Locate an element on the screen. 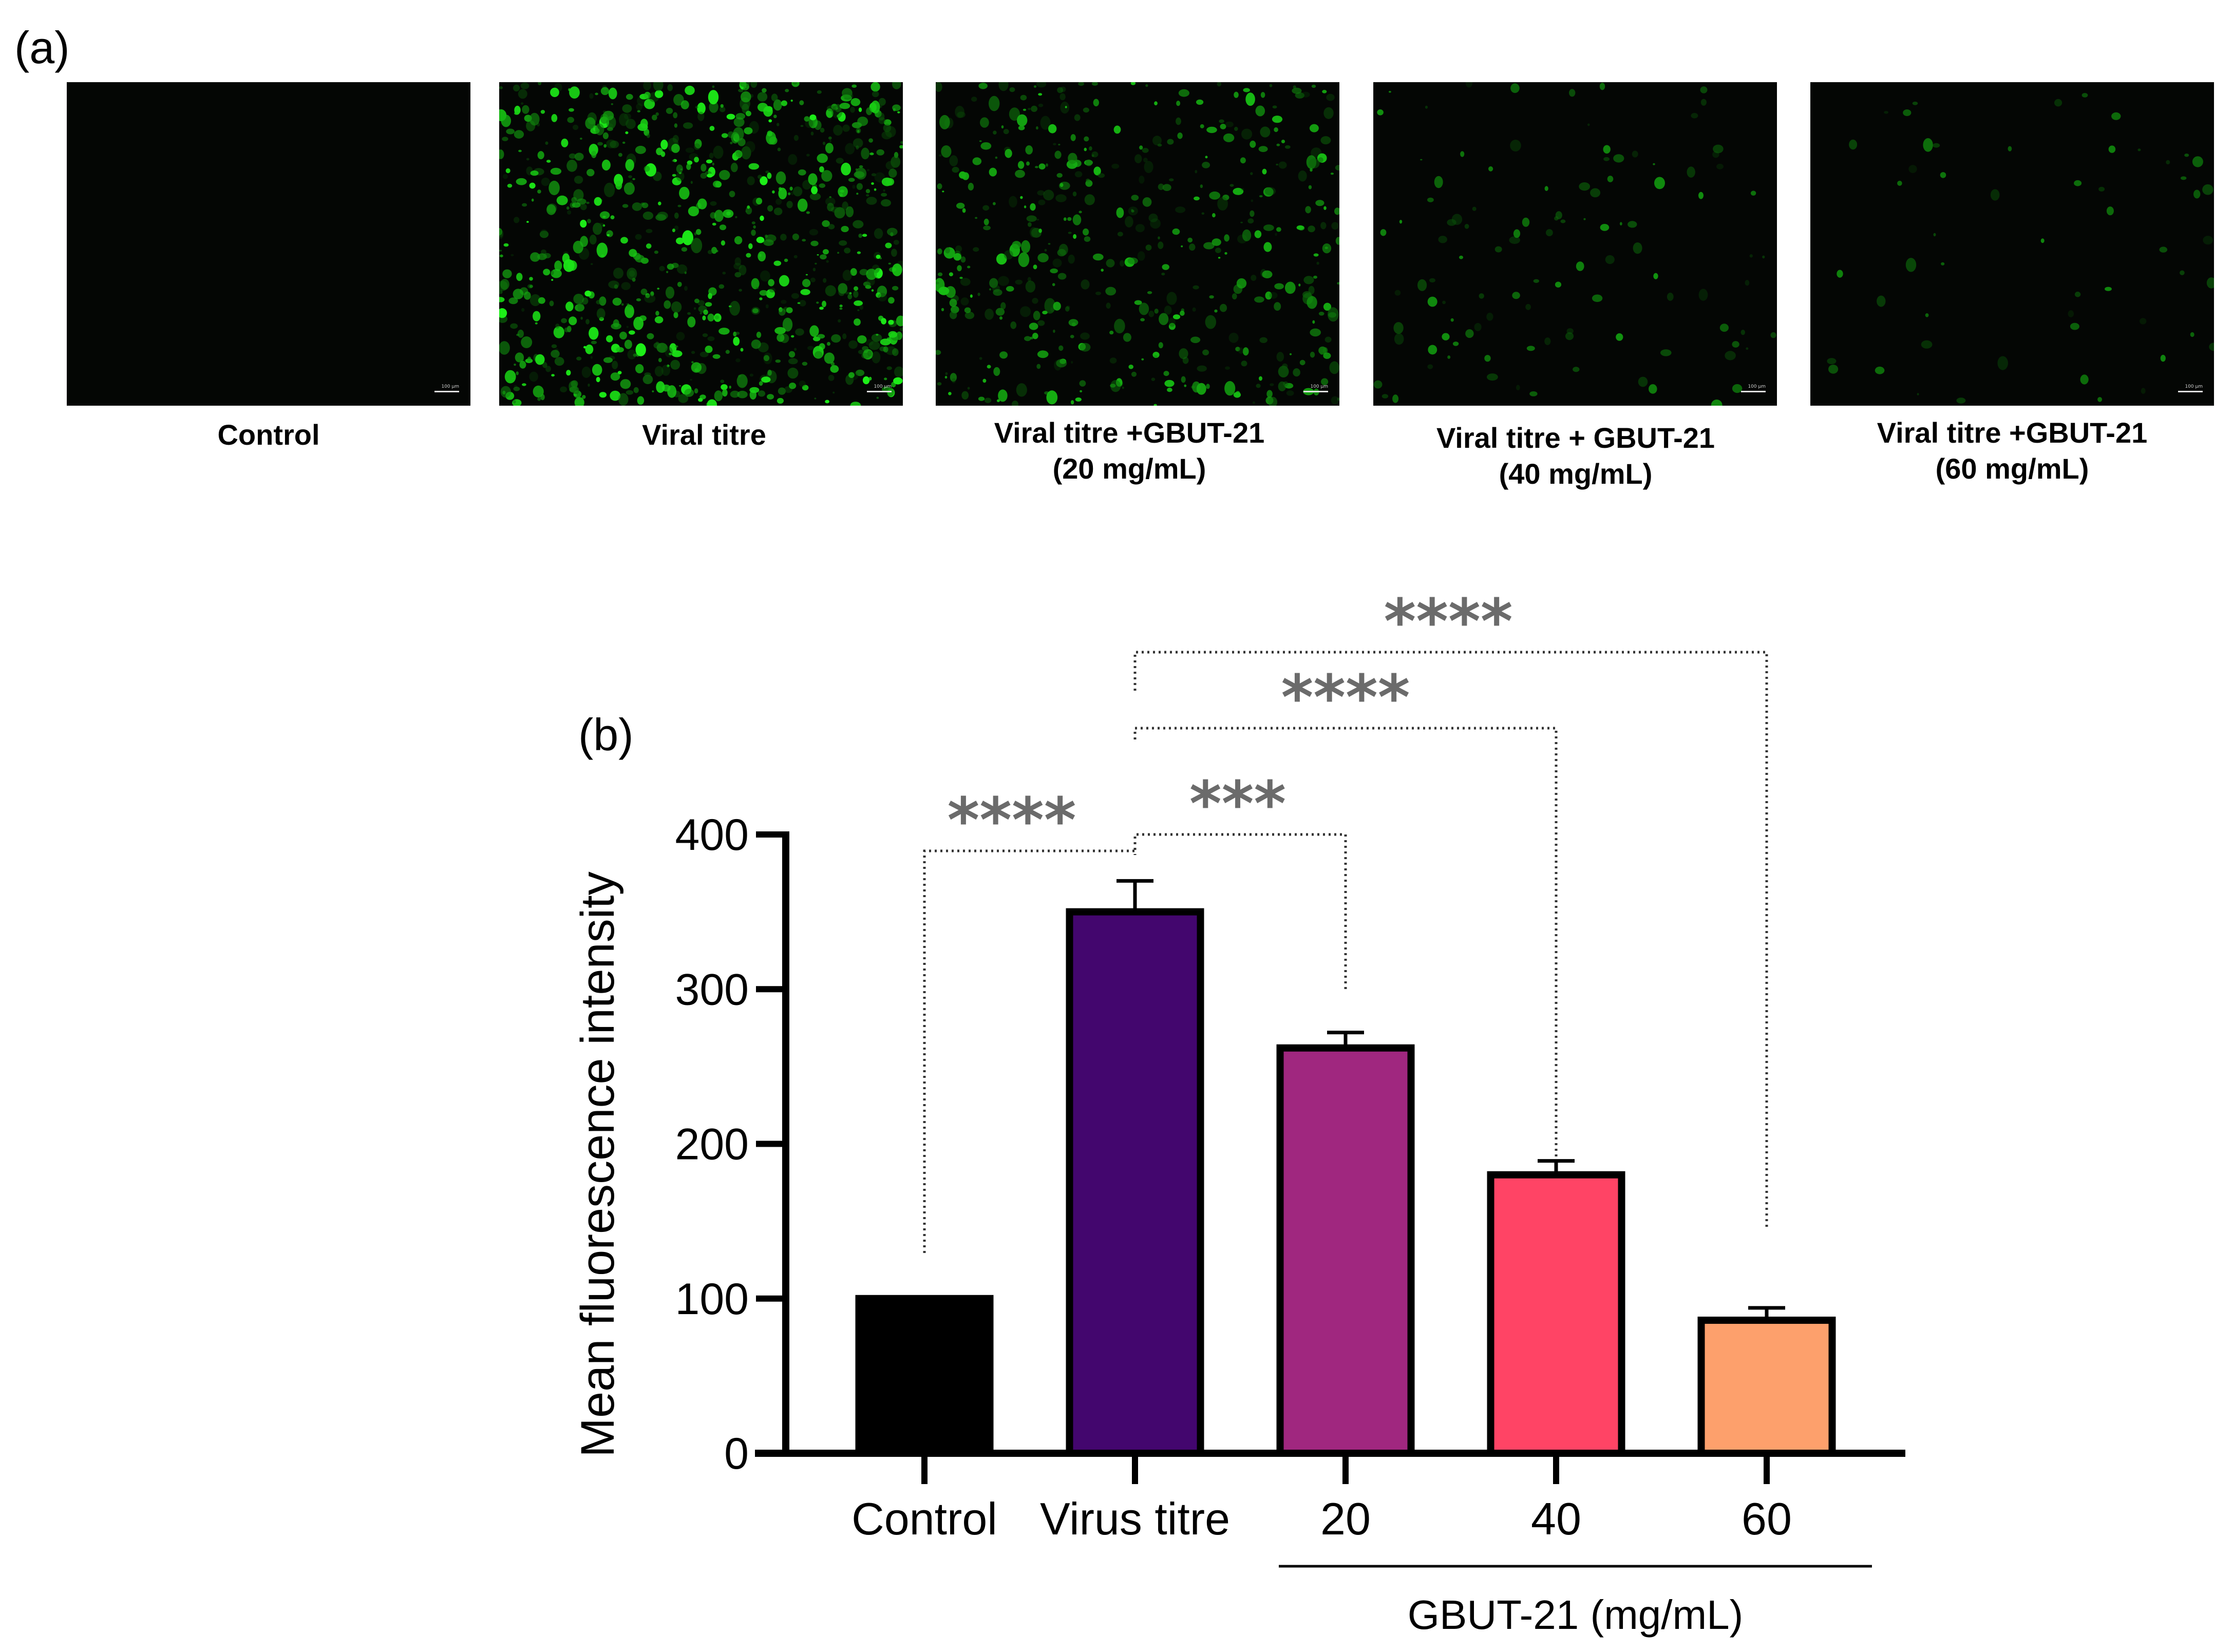 The height and width of the screenshot is (1652, 2233). caption-gbut21-20: Viral titre +GBUT-21 (20 mg/mL) is located at coordinates (1129, 451).